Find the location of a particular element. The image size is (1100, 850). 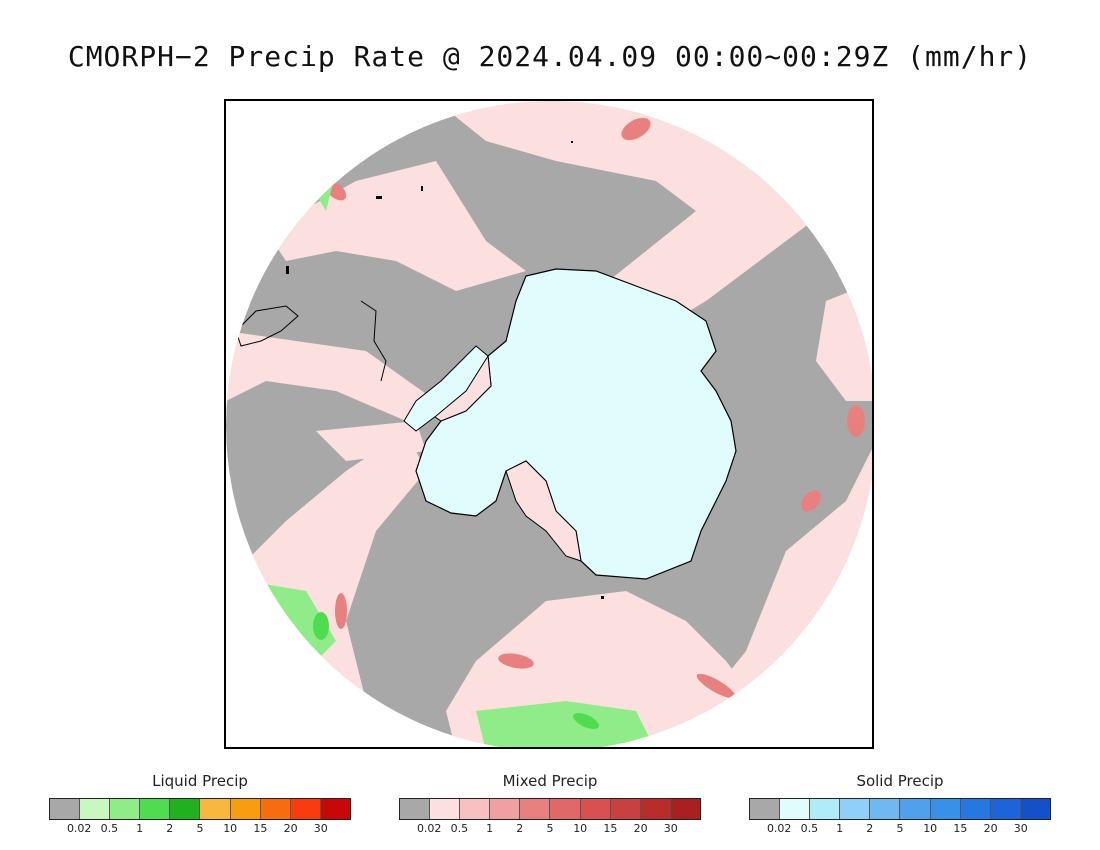

legend-mixed: Mixed Precip 0.02 0.5 1 2 5 10 15 20 30 is located at coordinates (550, 804).